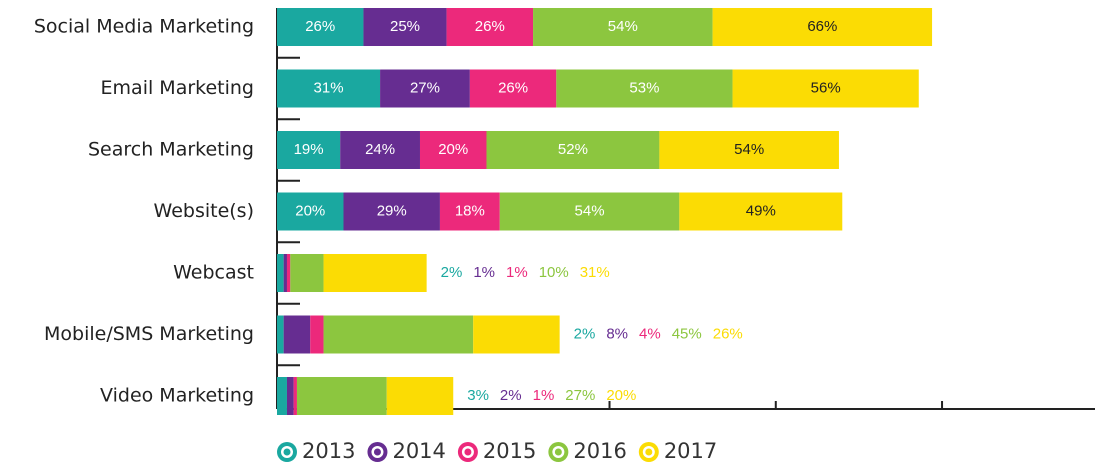  I want to click on value-label: 4%, so click(650, 333).